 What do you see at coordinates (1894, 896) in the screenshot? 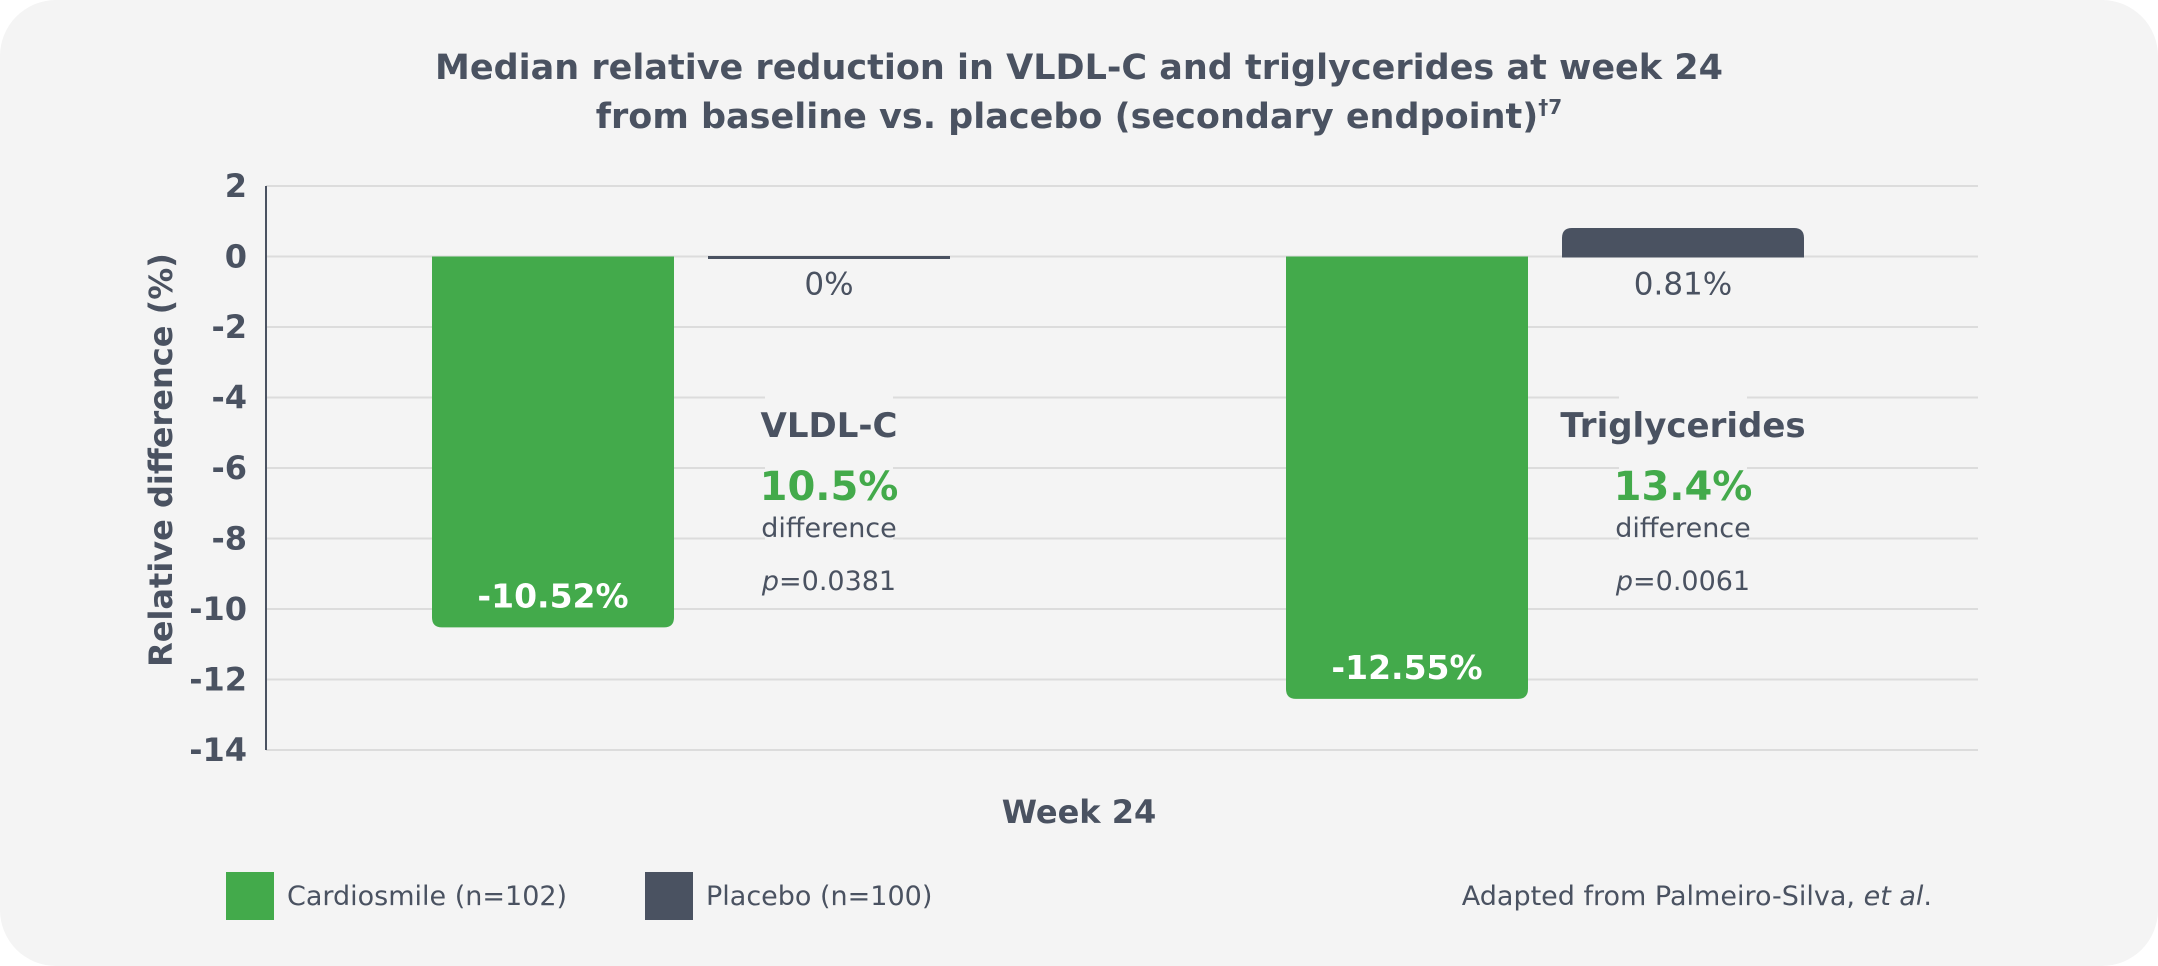
I see `source-note-italic: et al` at bounding box center [1894, 896].